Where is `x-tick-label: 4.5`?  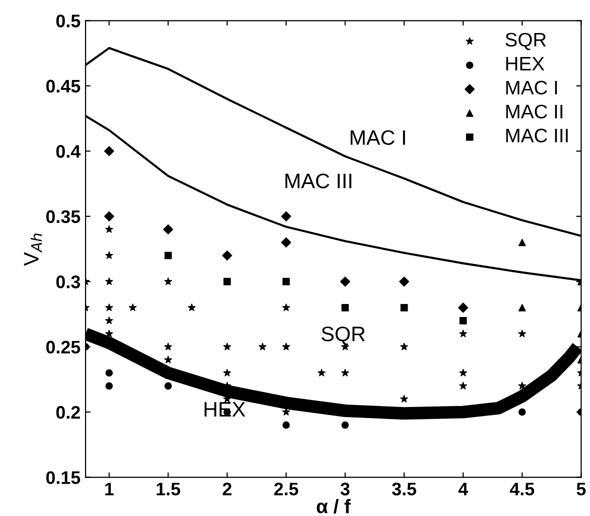 x-tick-label: 4.5 is located at coordinates (522, 489).